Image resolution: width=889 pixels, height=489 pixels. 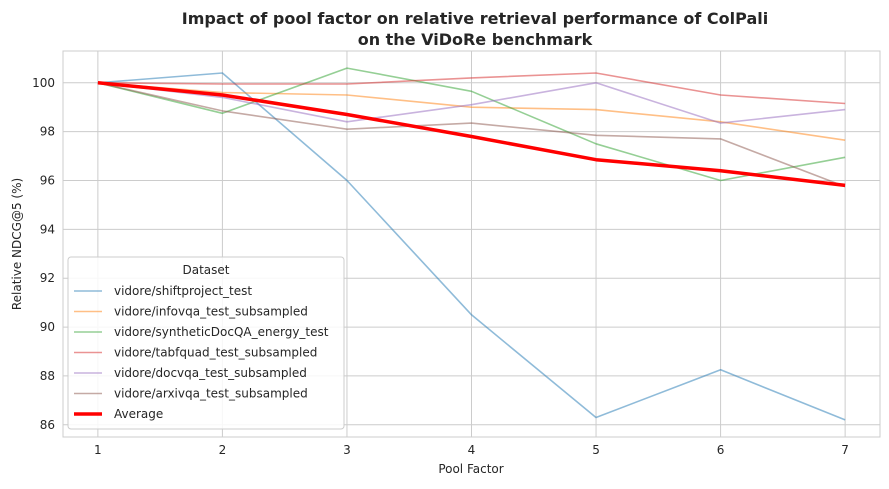 I want to click on y-tick-label: 94, so click(x=47, y=229).